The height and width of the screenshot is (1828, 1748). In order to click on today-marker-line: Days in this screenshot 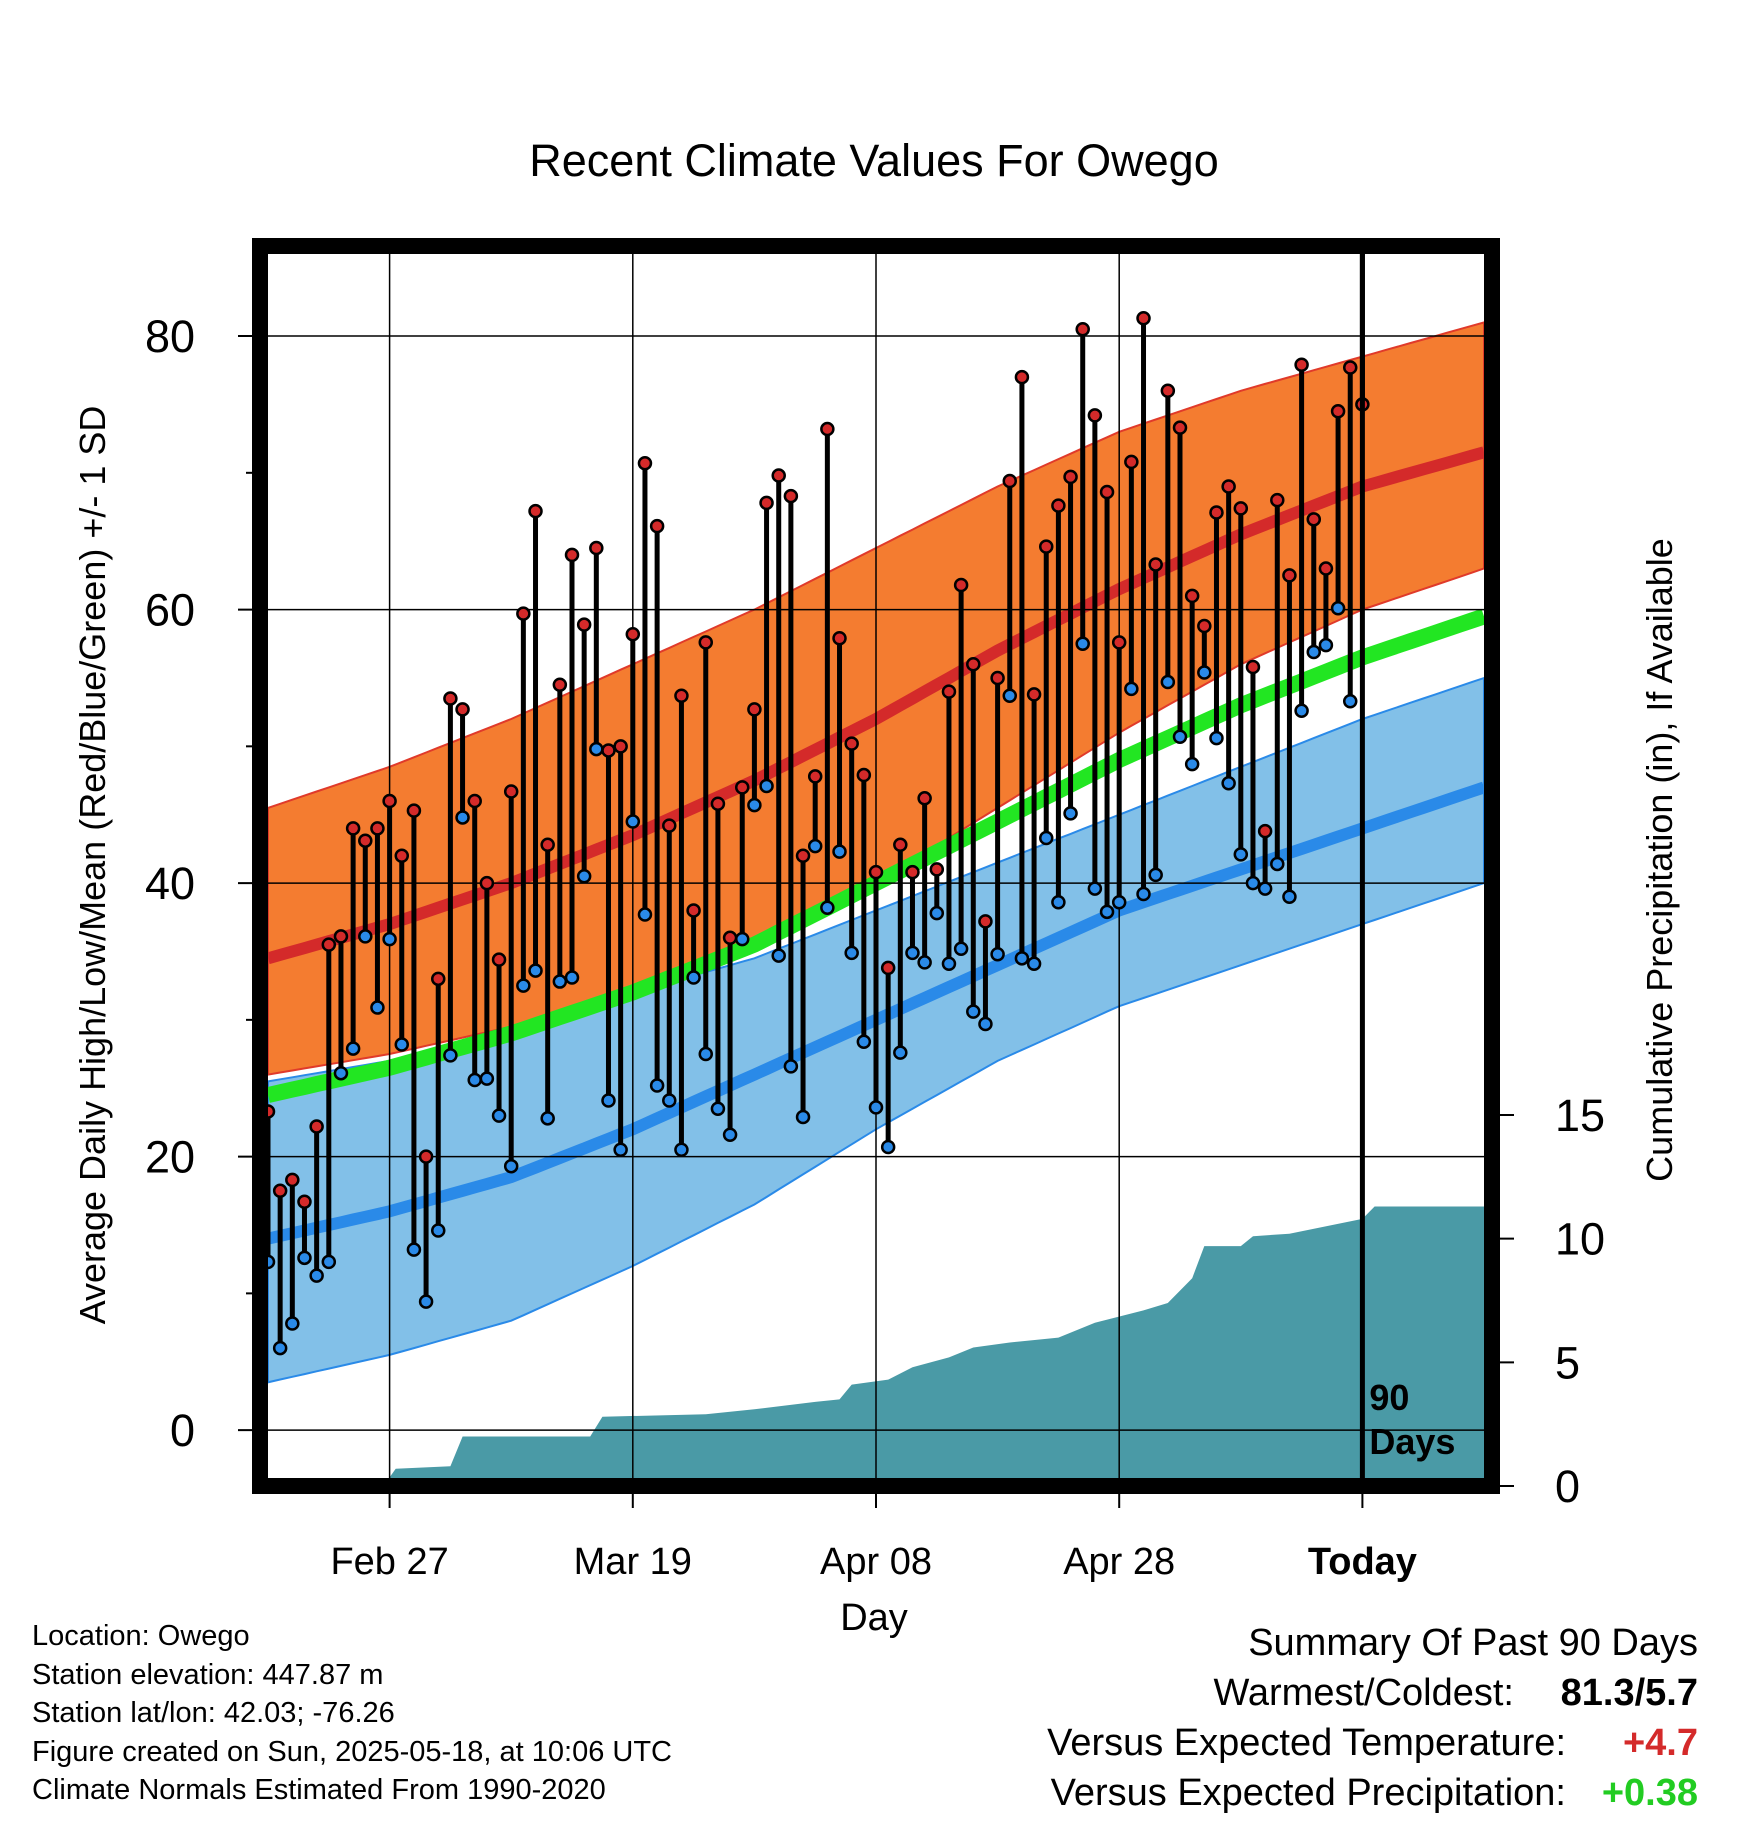, I will do `click(1412, 1441)`.